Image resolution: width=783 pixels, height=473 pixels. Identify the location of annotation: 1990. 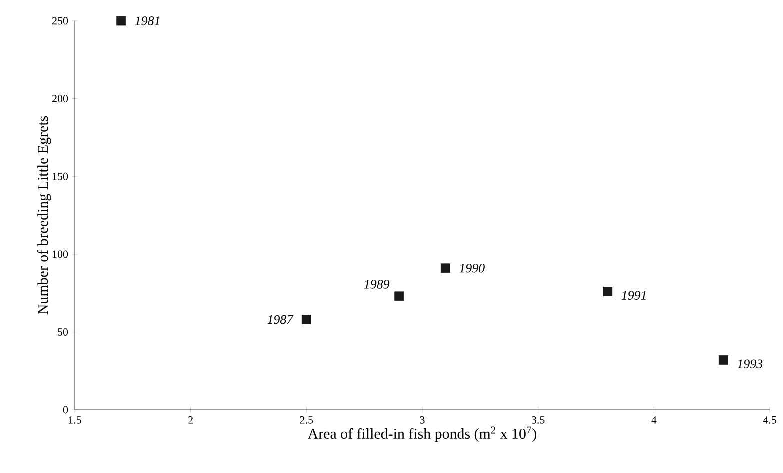
(472, 268).